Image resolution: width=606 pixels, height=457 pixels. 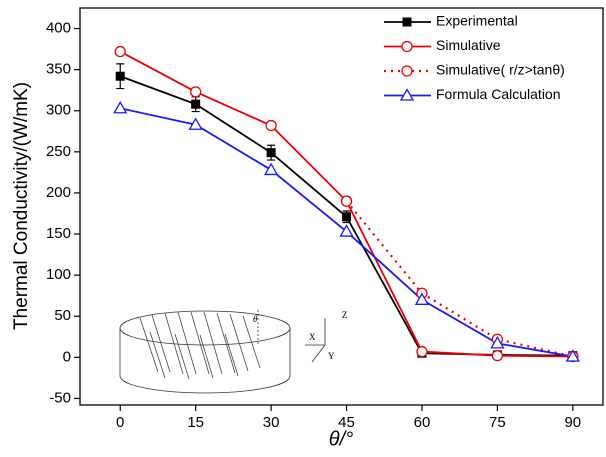 I want to click on y-tick-label: 100, so click(x=58, y=274).